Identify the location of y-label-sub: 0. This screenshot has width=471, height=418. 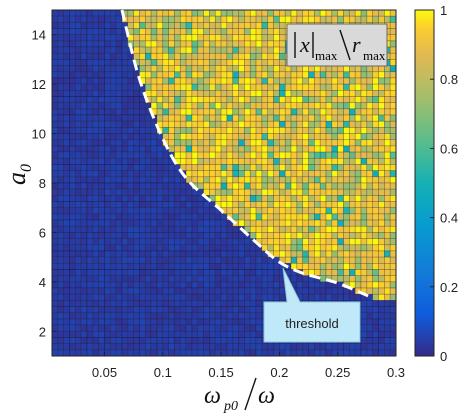
(26, 168).